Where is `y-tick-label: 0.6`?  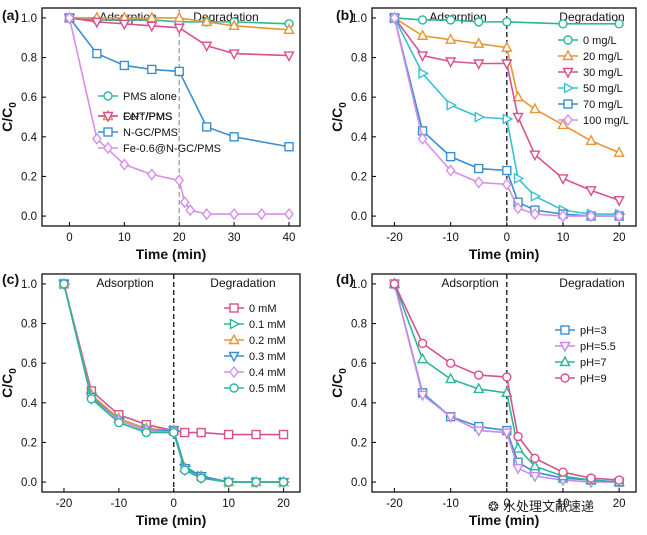
y-tick-label: 0.6 is located at coordinates (29, 98).